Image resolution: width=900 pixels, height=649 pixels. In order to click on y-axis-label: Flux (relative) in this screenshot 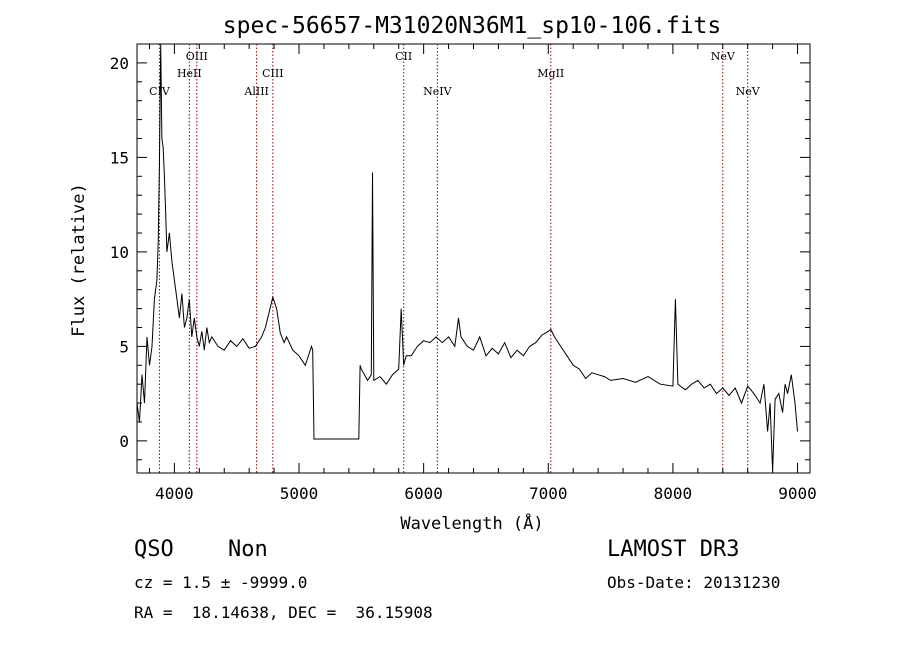, I will do `click(79, 260)`.